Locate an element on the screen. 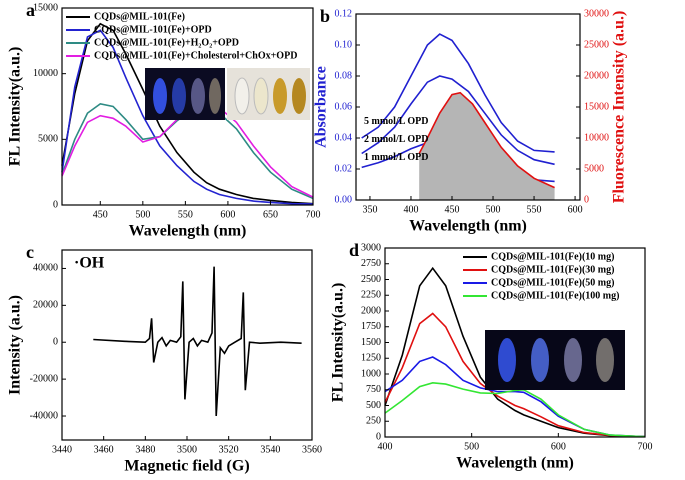  series-label: 5 mmol/L OPD is located at coordinates (396, 121).